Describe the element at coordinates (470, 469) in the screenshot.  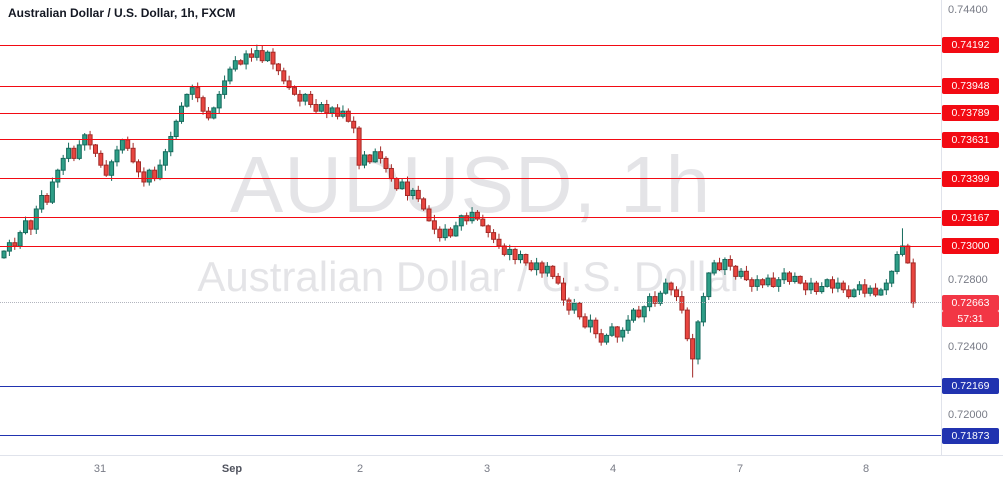
I see `time-scale: 31 Sep 2 3 4 7 8` at that location.